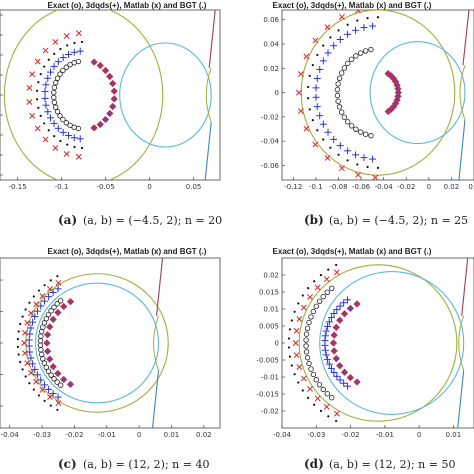  I want to click on panel-c-caption: (c) (a, b) = (12, 2); n = 40, so click(133, 464).